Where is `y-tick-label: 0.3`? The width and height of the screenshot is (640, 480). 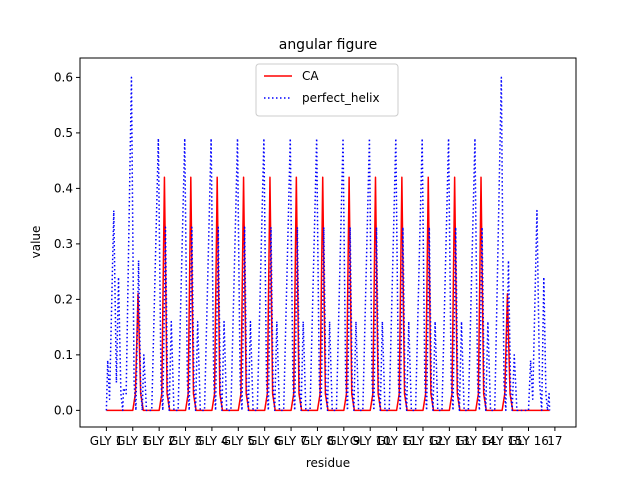 y-tick-label: 0.3 is located at coordinates (63, 244).